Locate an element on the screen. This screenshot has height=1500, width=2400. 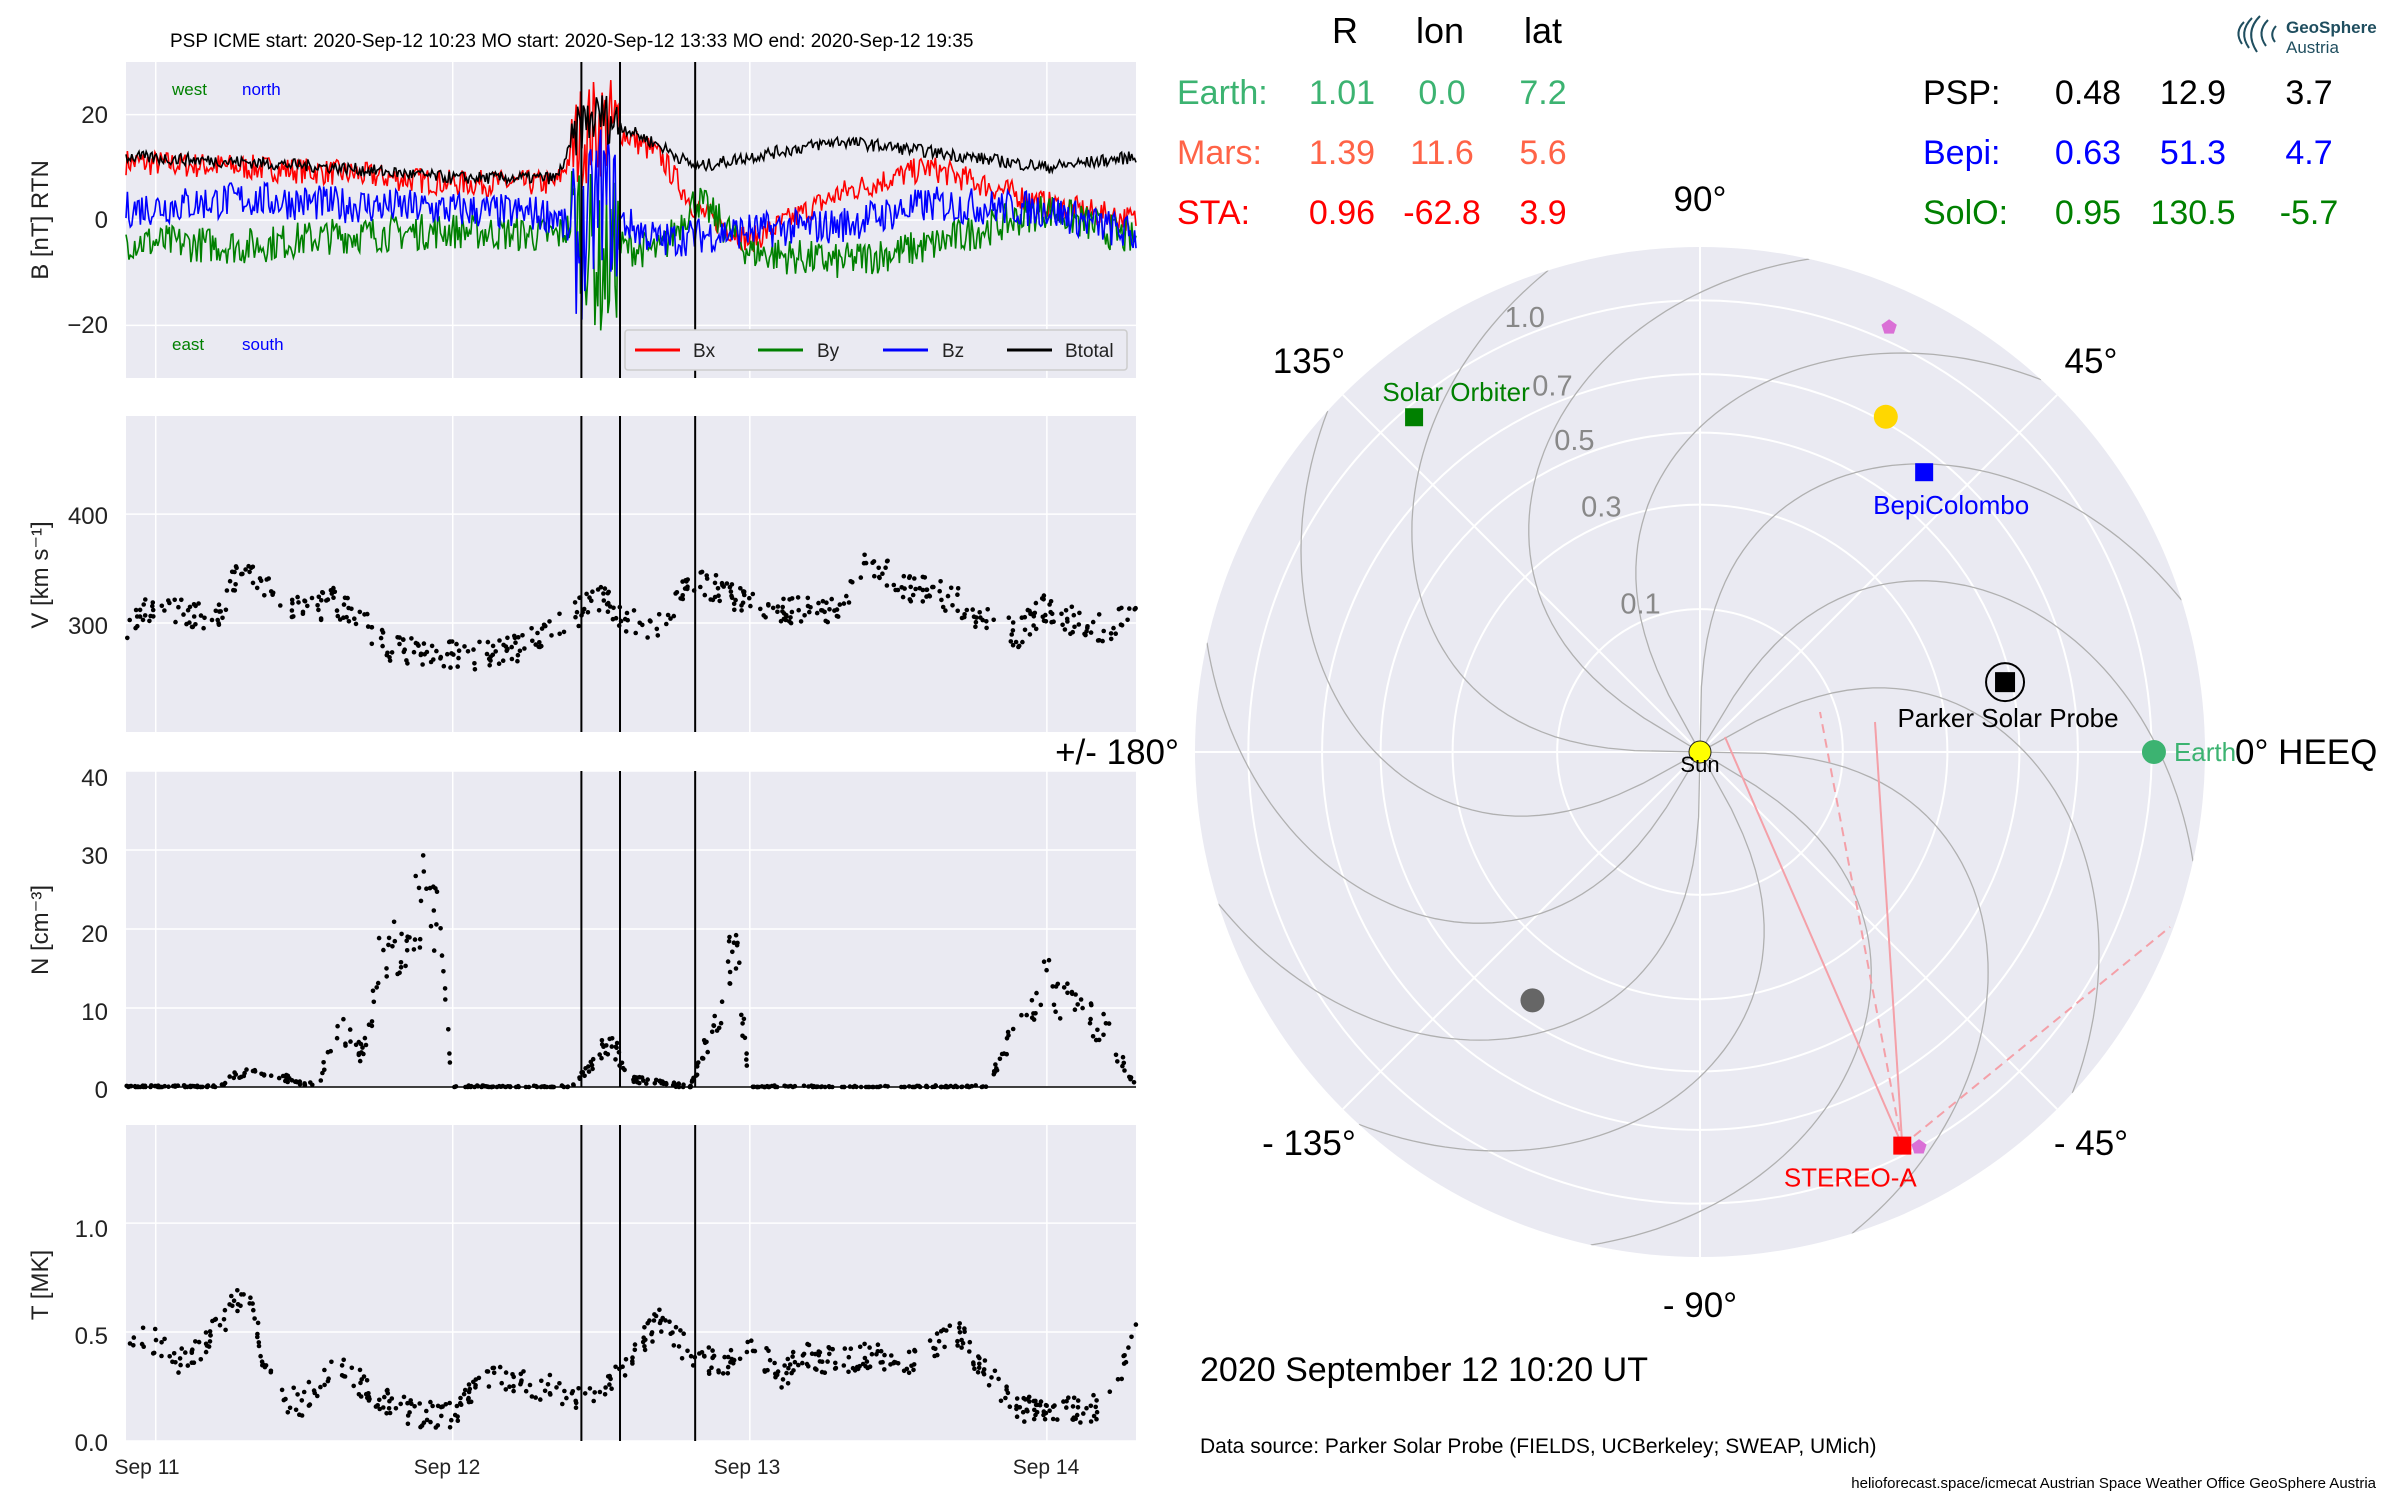
b-ytick: 20 is located at coordinates (94, 115).